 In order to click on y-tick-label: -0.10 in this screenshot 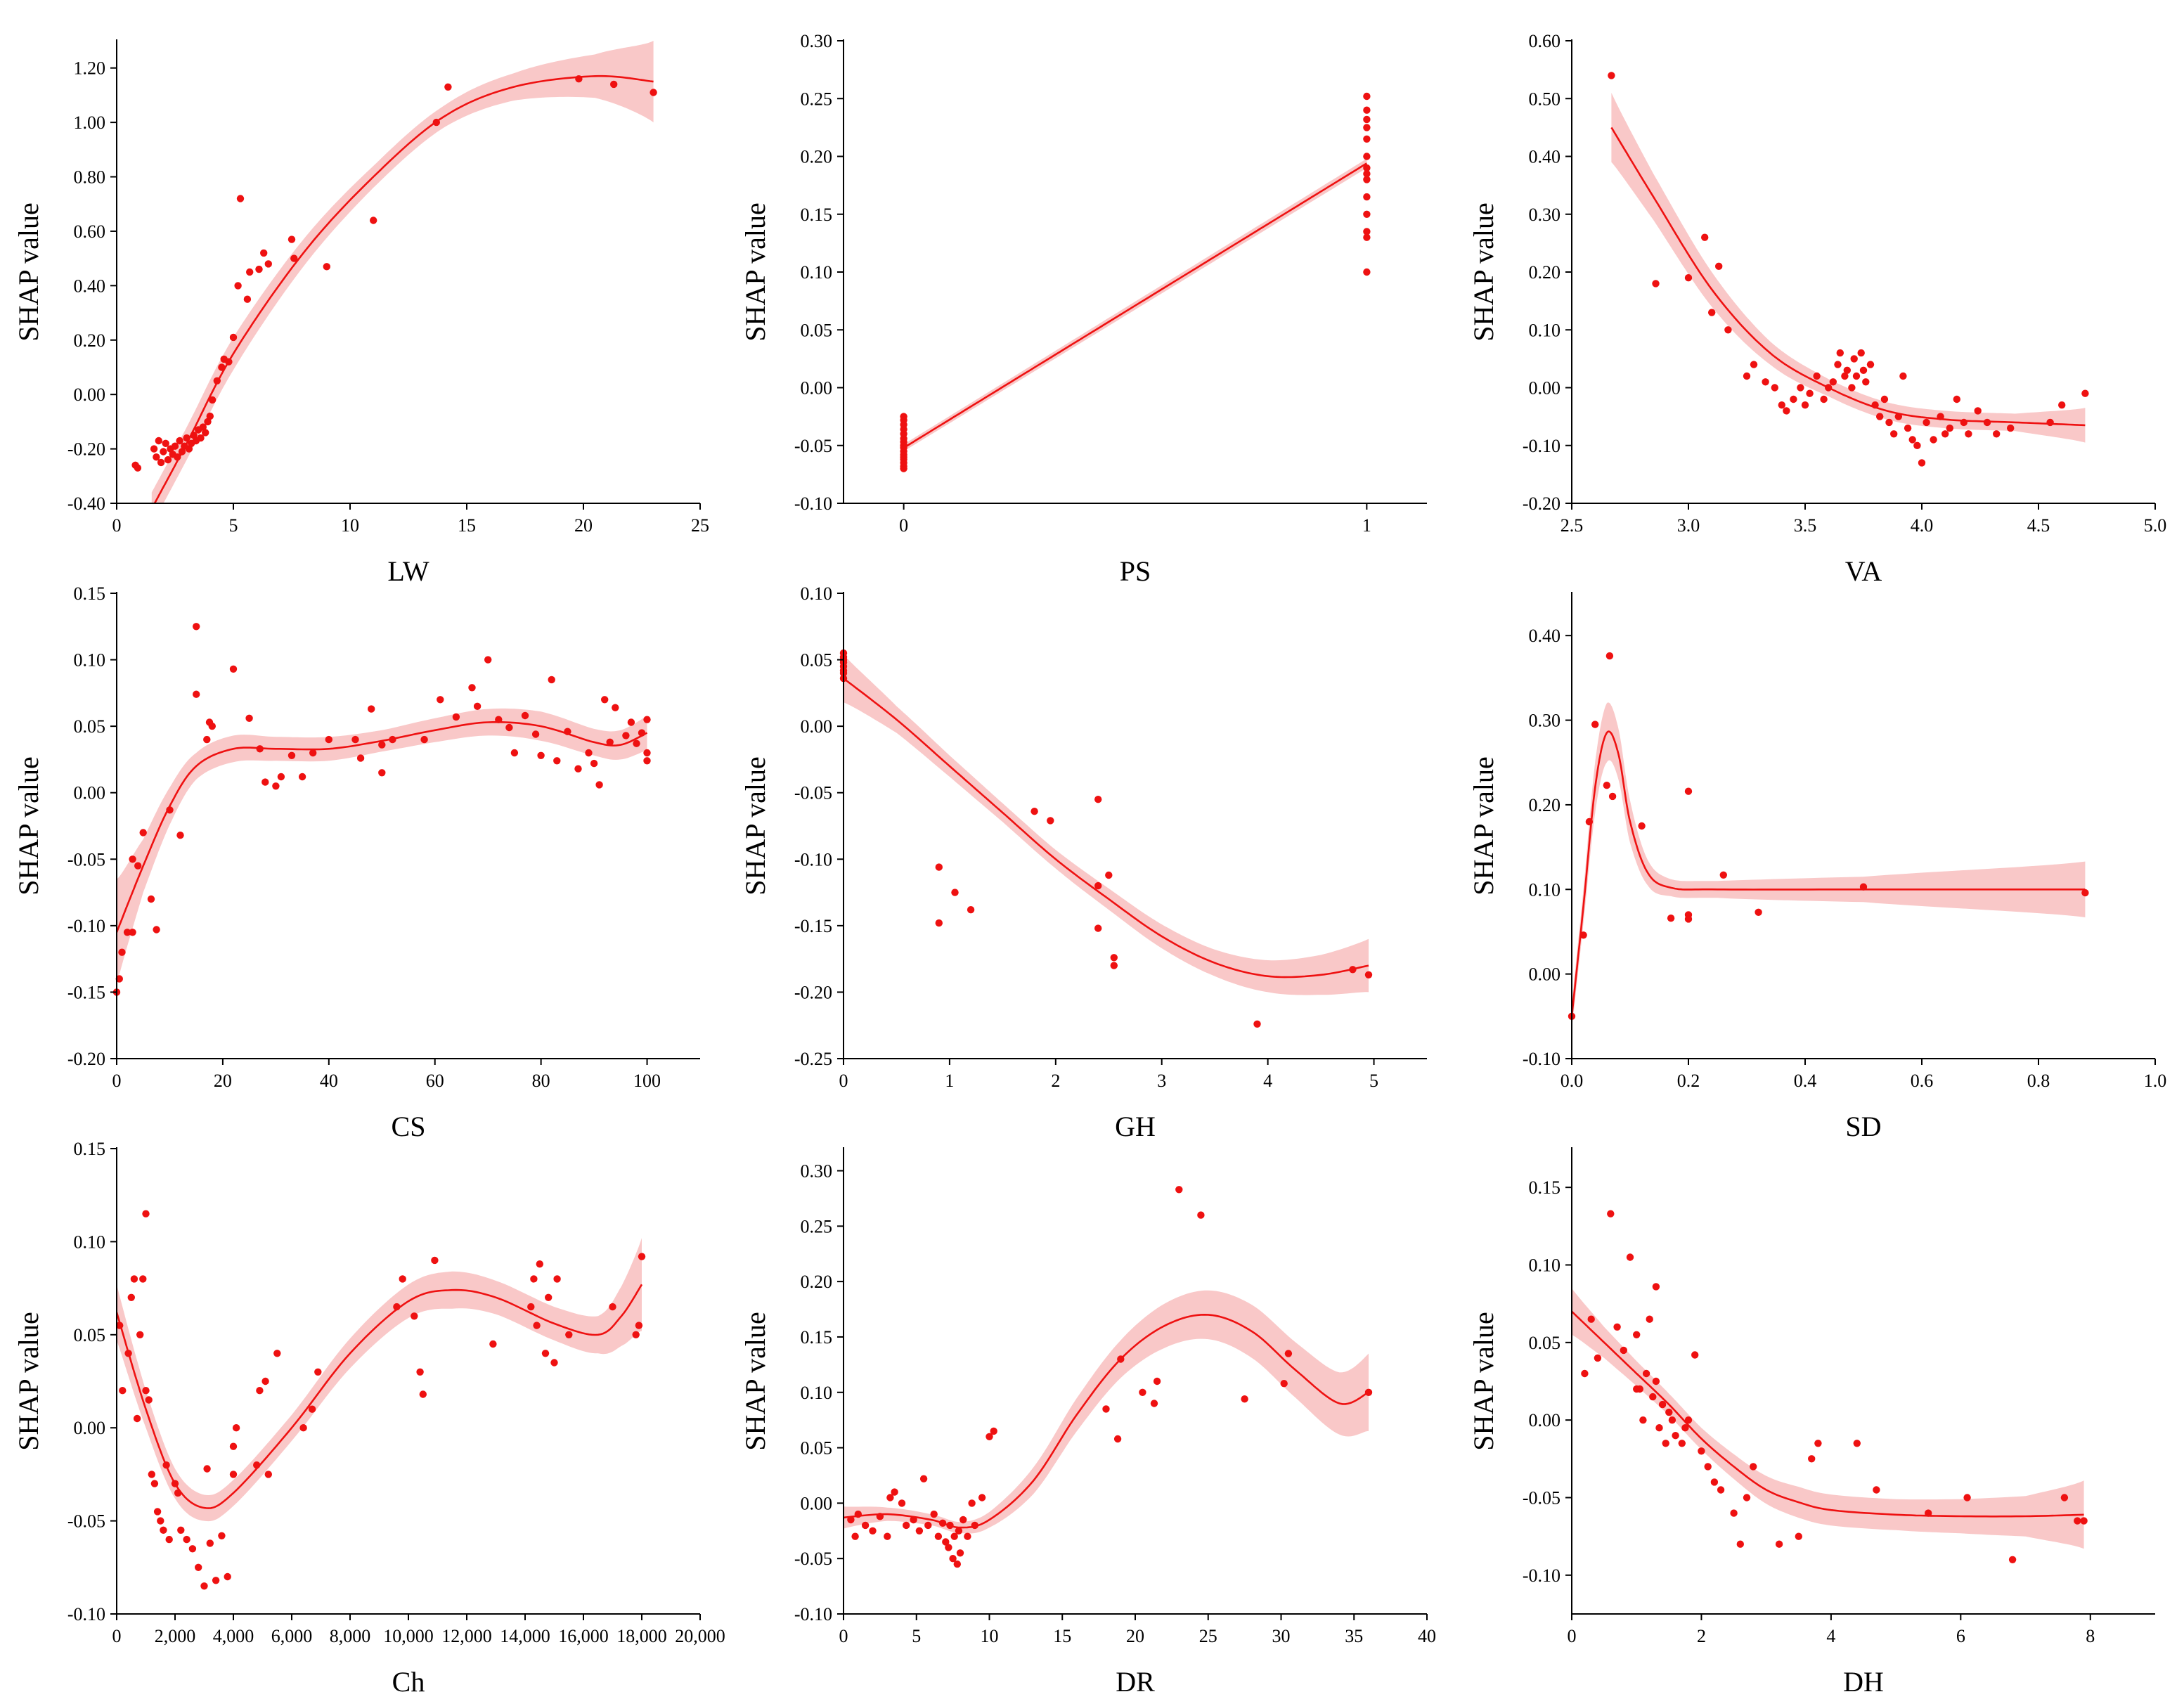, I will do `click(1542, 1059)`.